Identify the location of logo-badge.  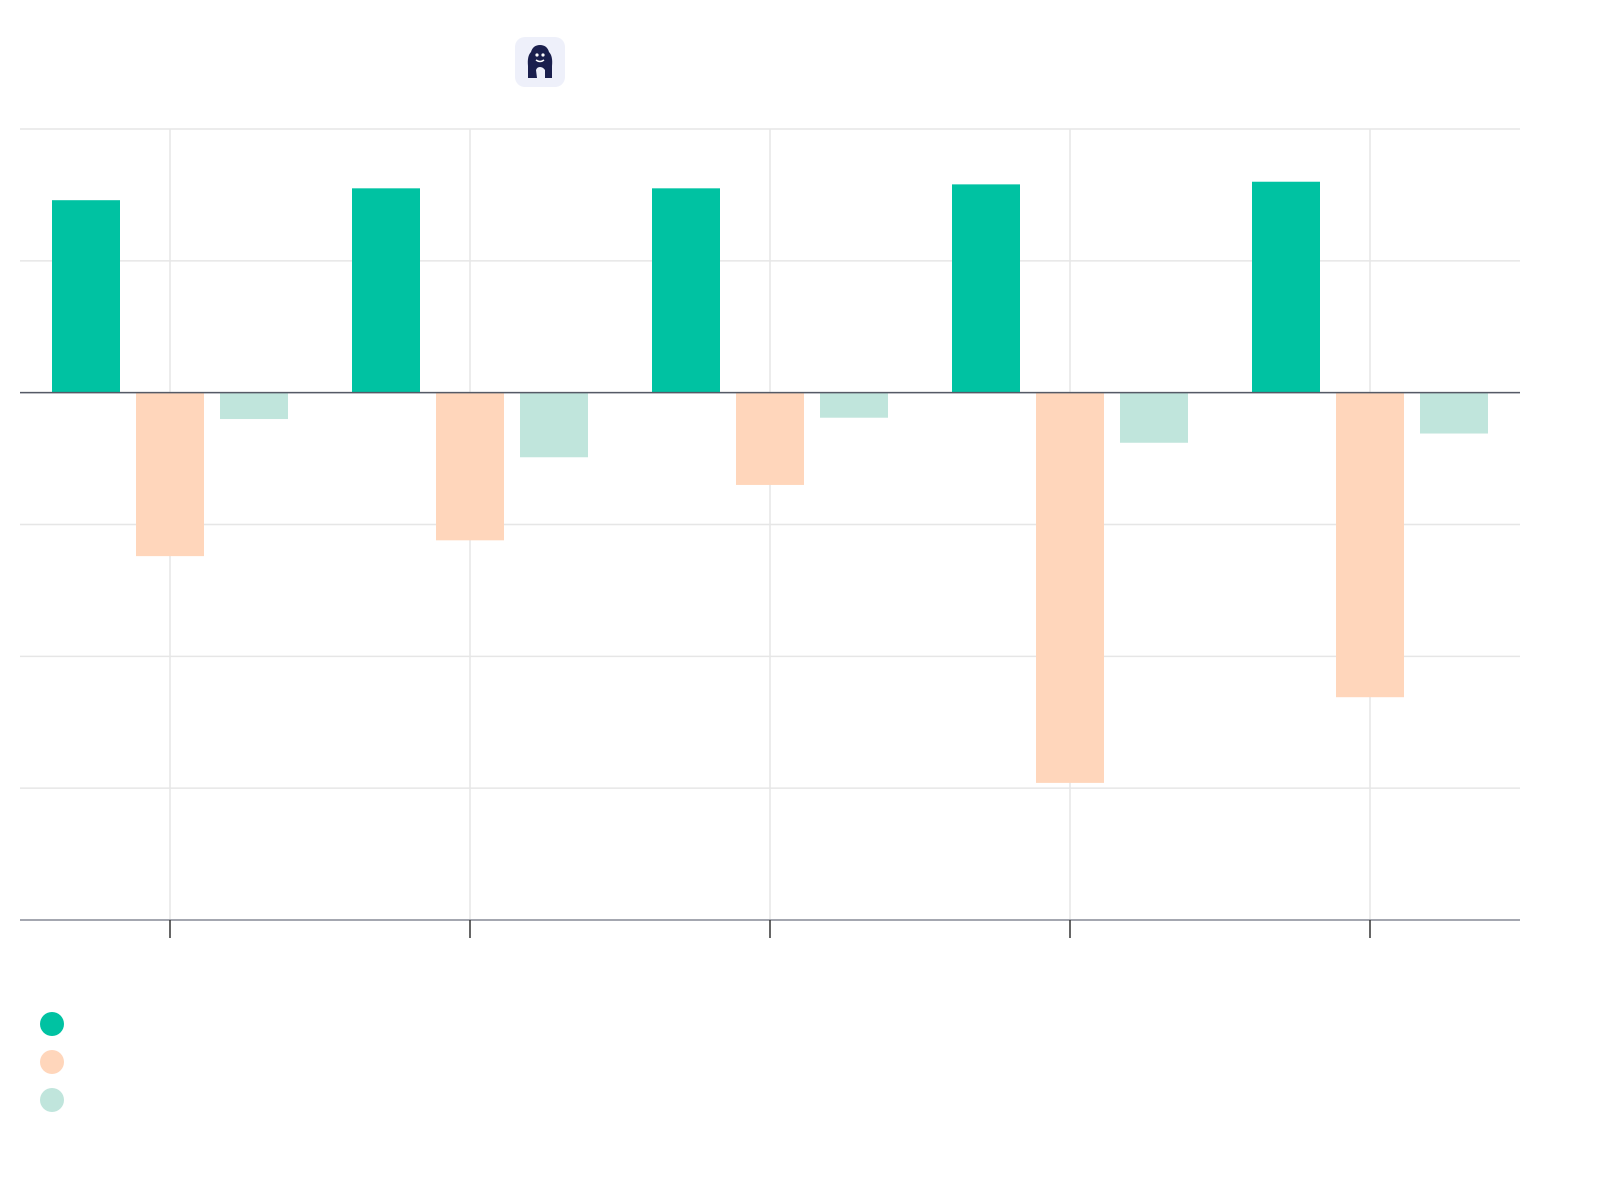
(540, 62).